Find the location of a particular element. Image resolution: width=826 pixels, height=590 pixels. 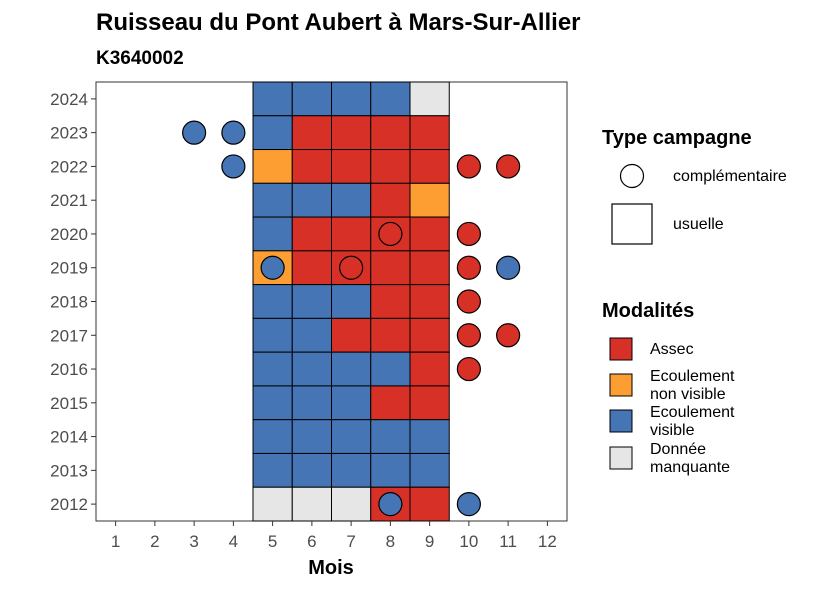

legend-modalite-label: visible is located at coordinates (672, 430).